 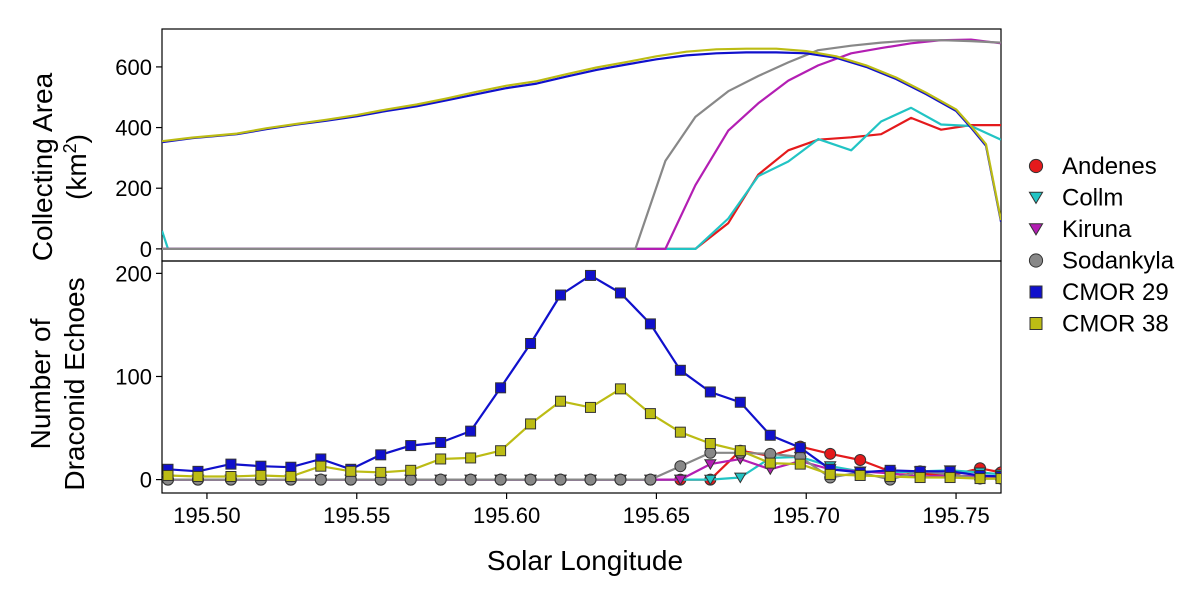 What do you see at coordinates (133, 188) in the screenshot?
I see `top-ytick-label: 200` at bounding box center [133, 188].